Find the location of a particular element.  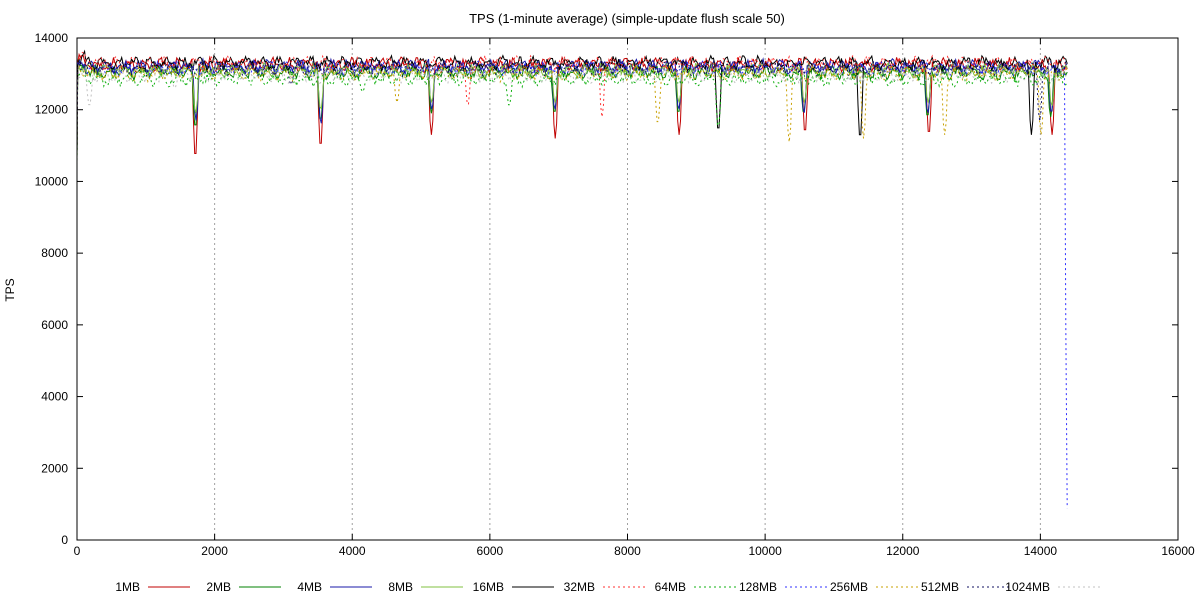

legend-label: 4MB is located at coordinates (309, 587).